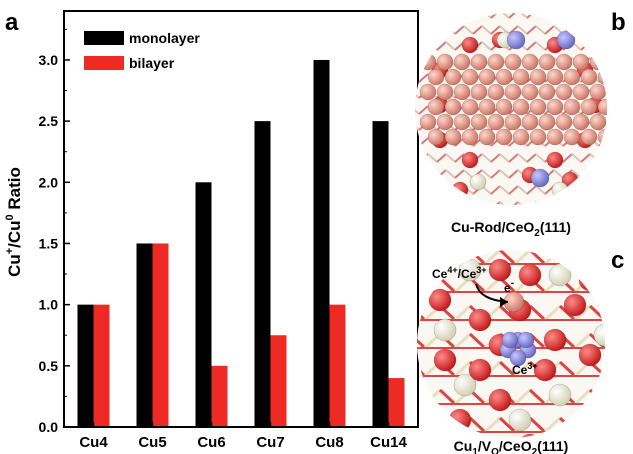 The width and height of the screenshot is (633, 454). What do you see at coordinates (560, 190) in the screenshot?
I see `cerium-atom` at bounding box center [560, 190].